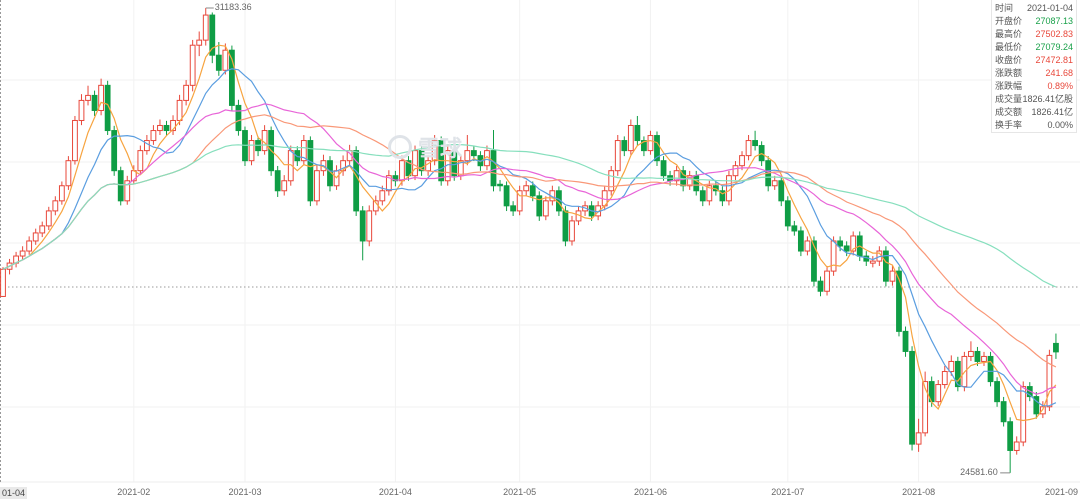 Image resolution: width=1080 pixels, height=503 pixels. What do you see at coordinates (1009, 60) in the screenshot?
I see `info-label: 收盘价` at bounding box center [1009, 60].